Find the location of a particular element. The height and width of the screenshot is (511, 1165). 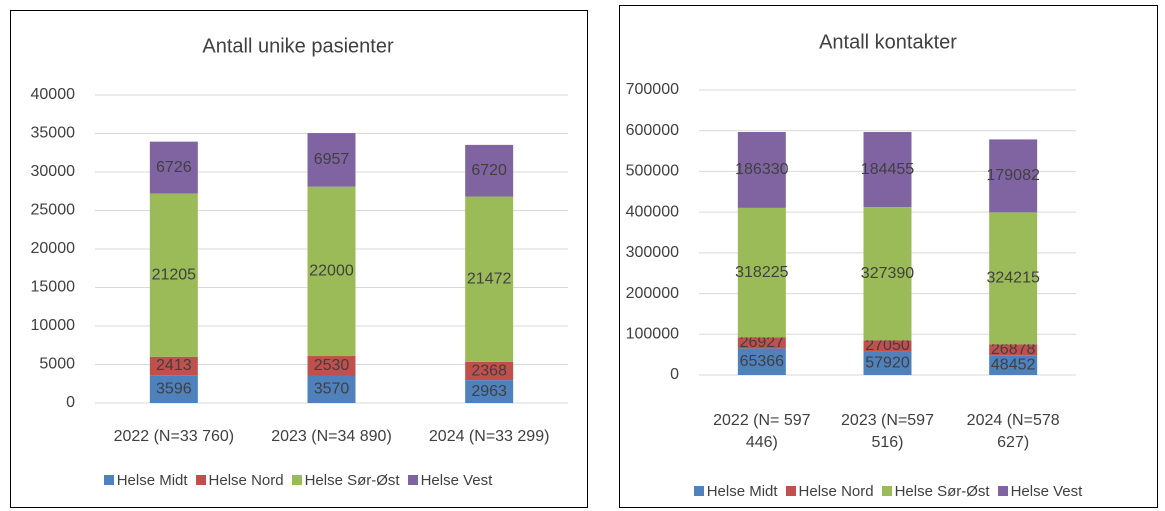

data-label: 318225 is located at coordinates (761, 272).